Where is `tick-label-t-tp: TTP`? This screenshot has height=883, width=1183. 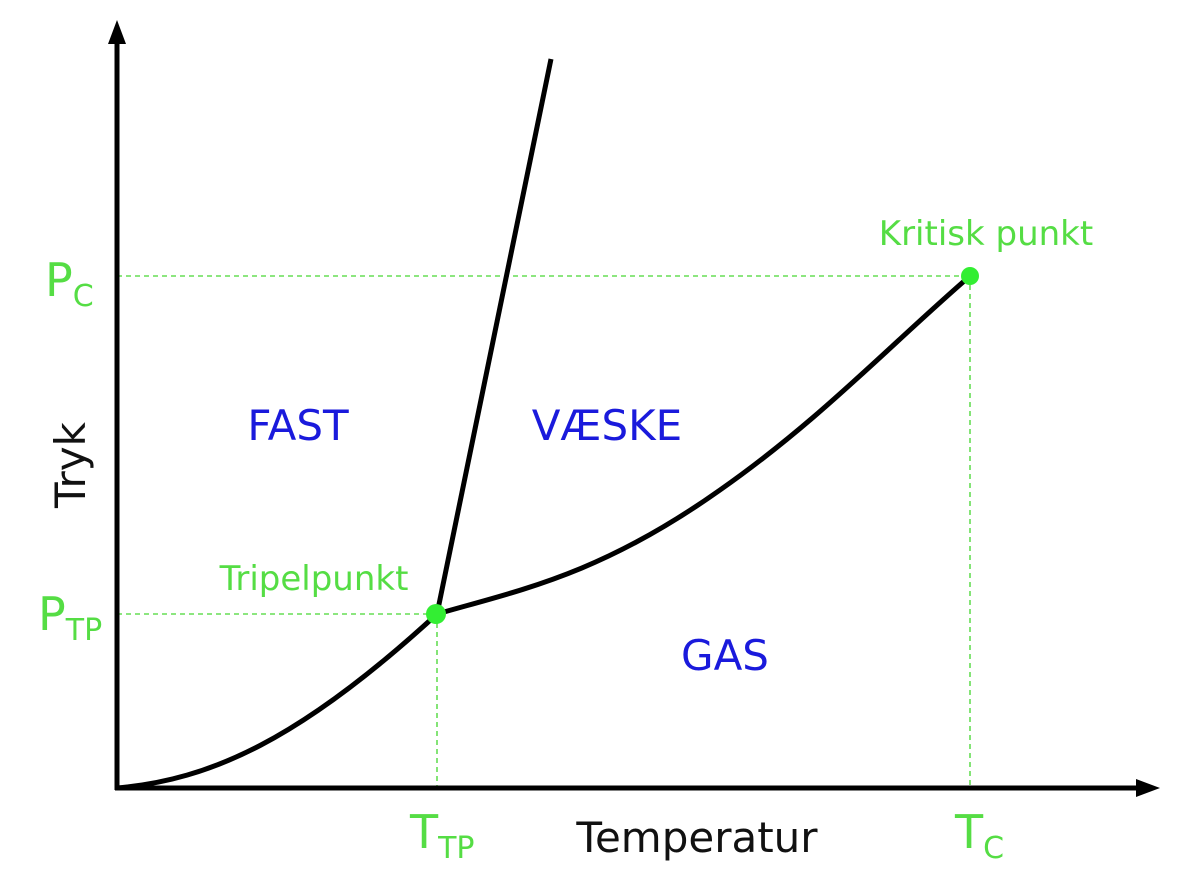 tick-label-t-tp: TTP is located at coordinates (442, 835).